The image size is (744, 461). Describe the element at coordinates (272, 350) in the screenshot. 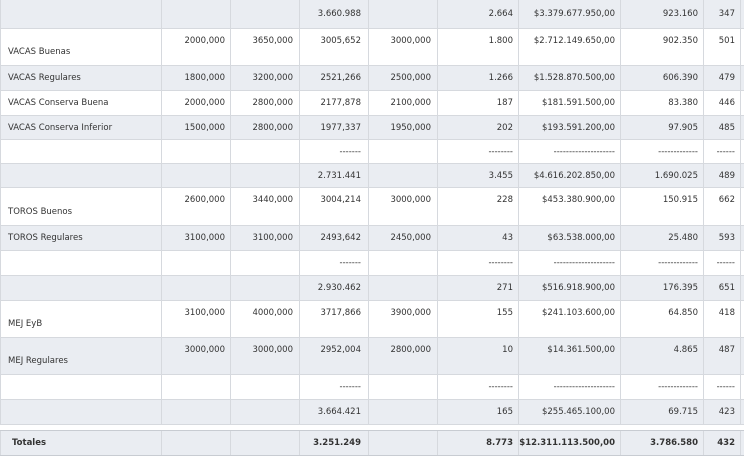

I see `max-value-text: 3000,000` at that location.